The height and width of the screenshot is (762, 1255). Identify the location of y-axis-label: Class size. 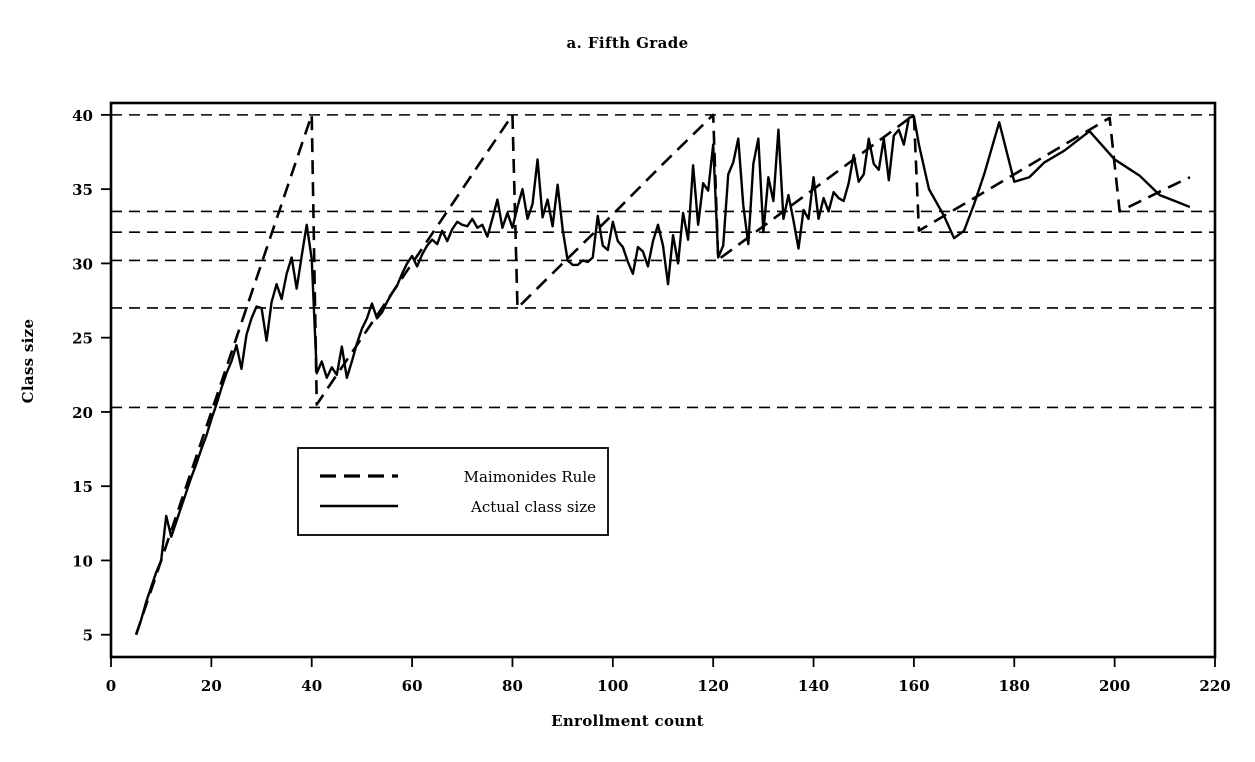
(28, 361).